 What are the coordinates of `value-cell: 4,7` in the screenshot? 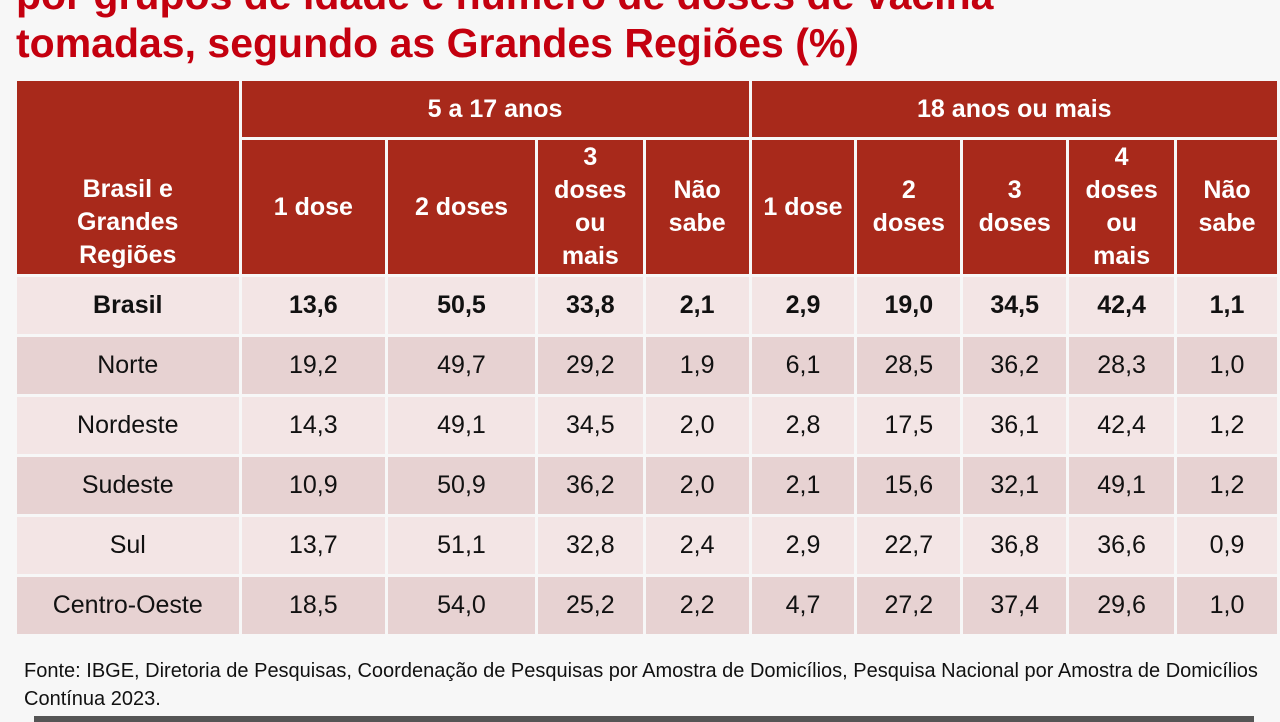 It's located at (803, 605).